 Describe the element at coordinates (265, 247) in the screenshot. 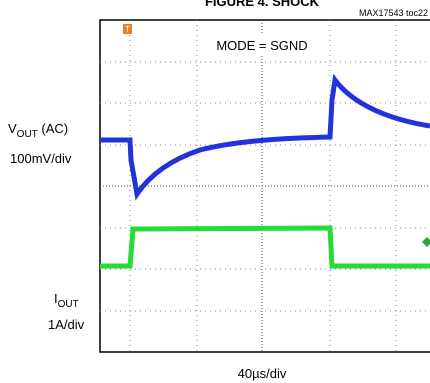

I see `iout-trace` at that location.